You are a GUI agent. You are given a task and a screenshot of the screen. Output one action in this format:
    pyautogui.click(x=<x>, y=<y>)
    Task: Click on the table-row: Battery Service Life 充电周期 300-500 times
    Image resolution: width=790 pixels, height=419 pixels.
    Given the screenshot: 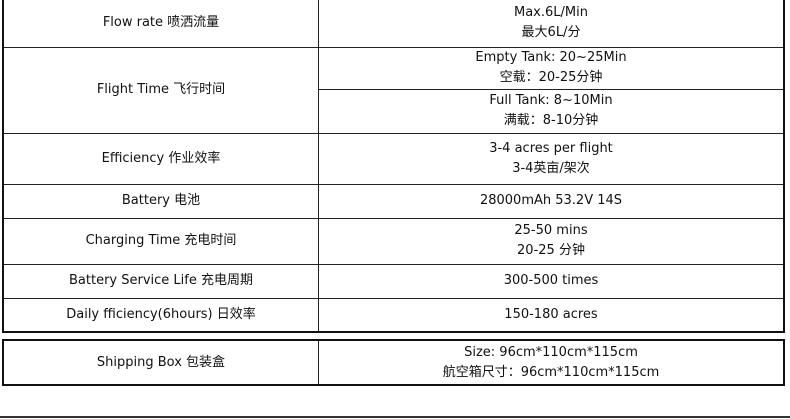 What is the action you would take?
    pyautogui.click(x=393, y=281)
    